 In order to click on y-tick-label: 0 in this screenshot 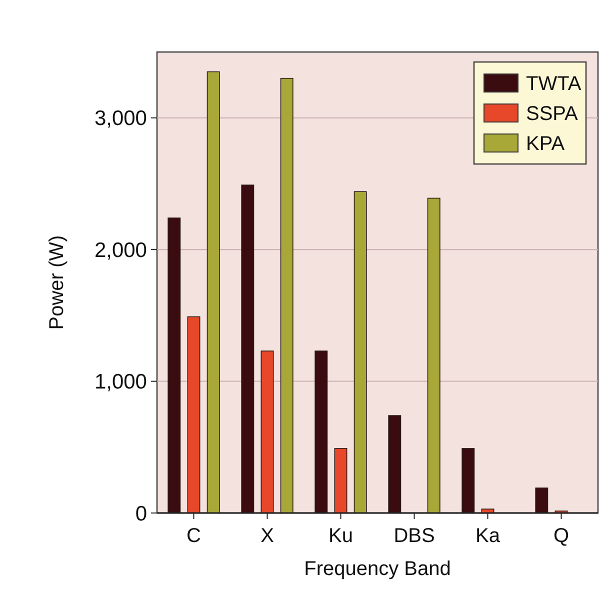, I will do `click(141, 514)`.